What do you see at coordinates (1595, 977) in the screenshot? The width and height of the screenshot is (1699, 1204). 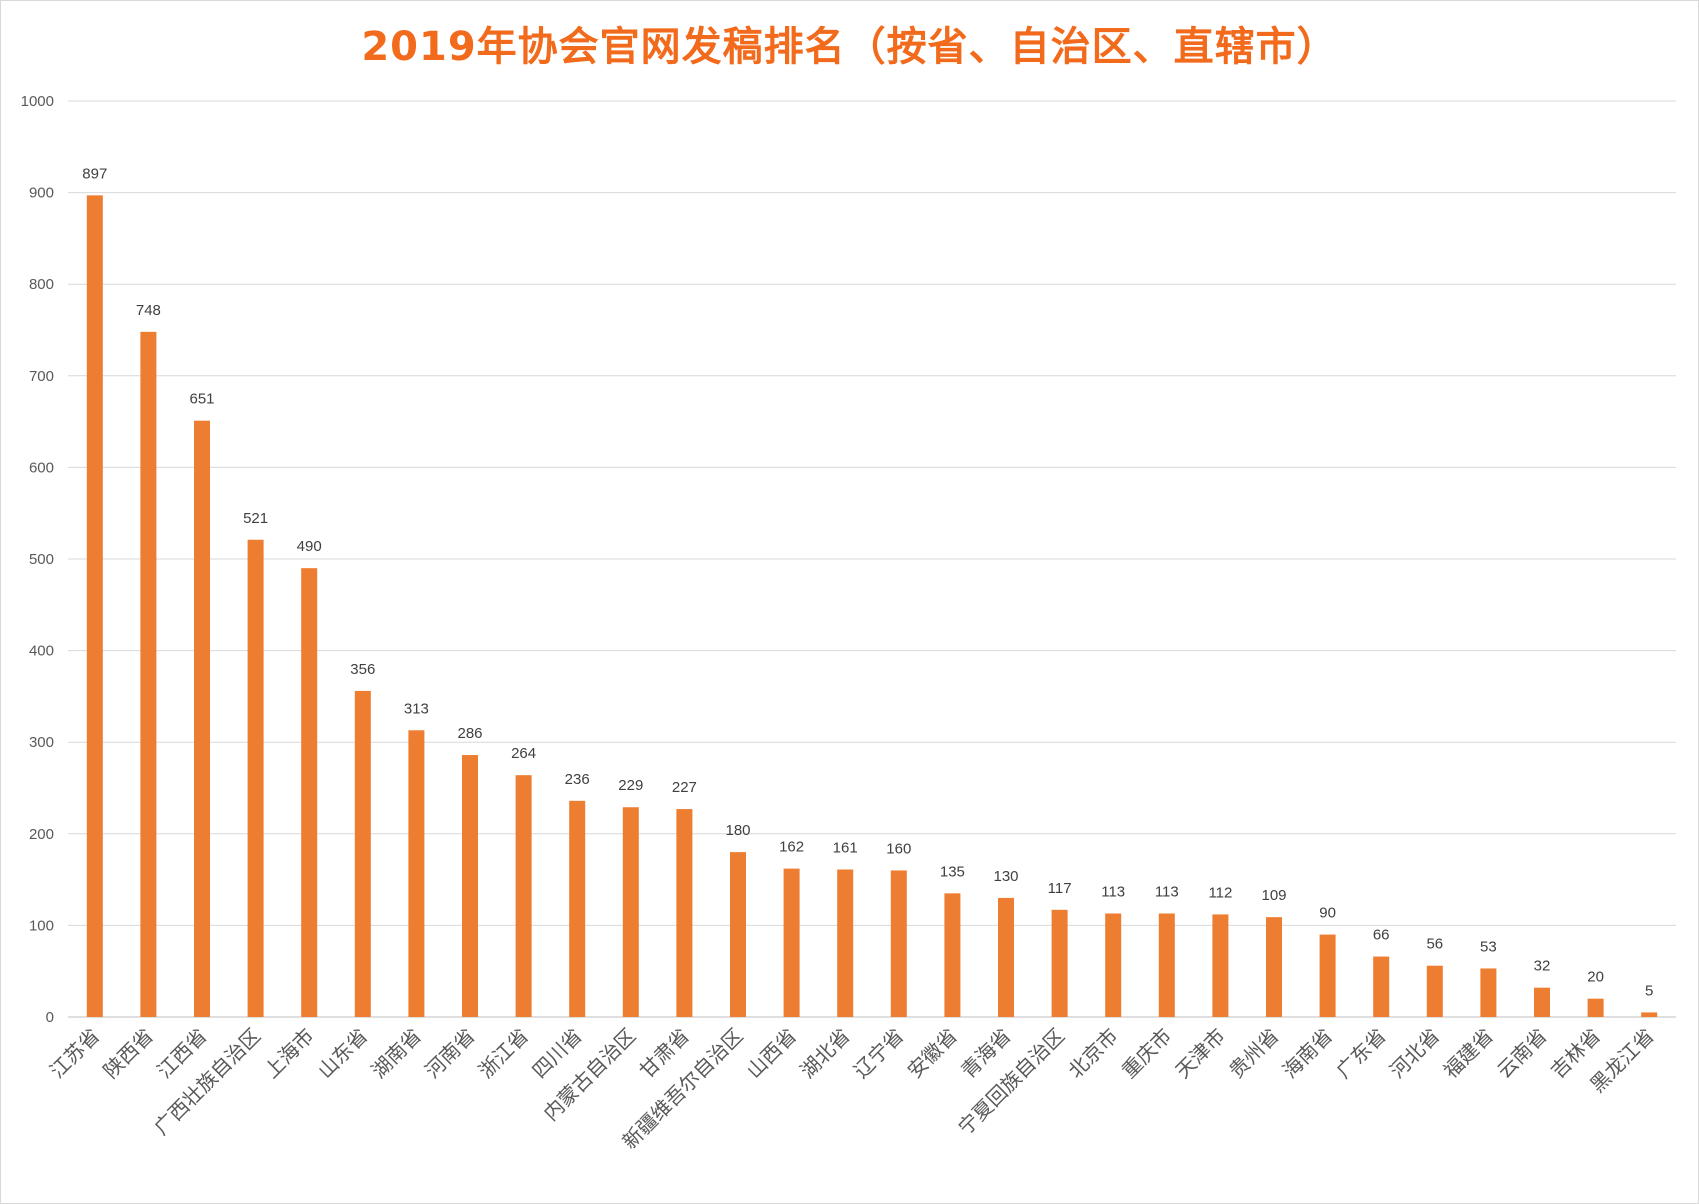 I see `data-label: 20` at bounding box center [1595, 977].